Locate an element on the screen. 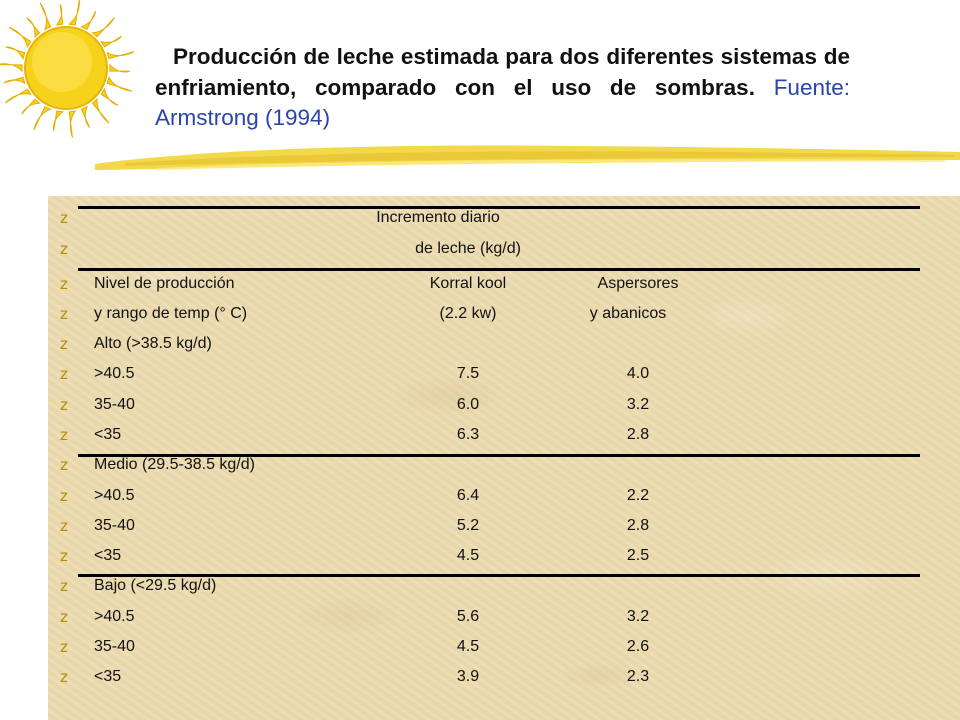 This screenshot has height=720, width=960. title-source-text: Fuente: Armstrong (1994) is located at coordinates (502, 102).